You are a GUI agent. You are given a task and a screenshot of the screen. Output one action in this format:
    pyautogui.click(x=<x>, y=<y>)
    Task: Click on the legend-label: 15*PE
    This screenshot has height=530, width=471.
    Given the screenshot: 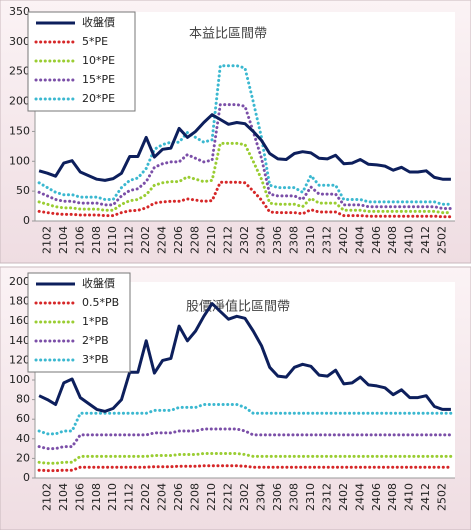 What is the action you would take?
    pyautogui.click(x=98, y=79)
    